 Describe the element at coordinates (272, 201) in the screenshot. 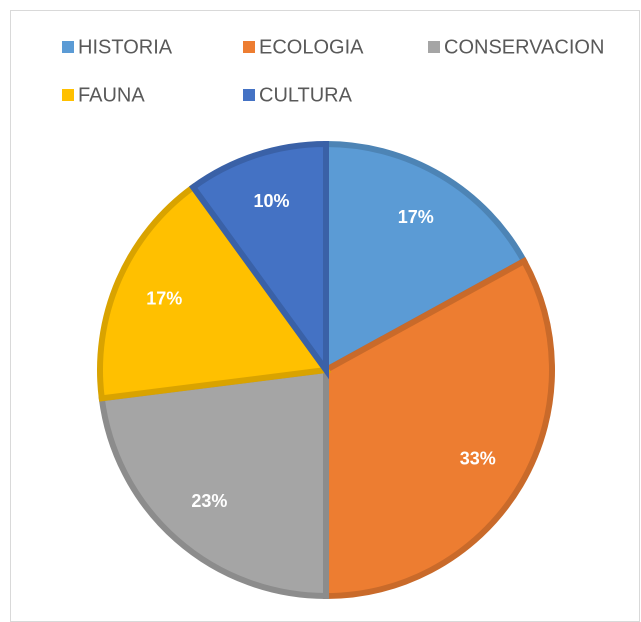

I see `data-label: 10%` at that location.